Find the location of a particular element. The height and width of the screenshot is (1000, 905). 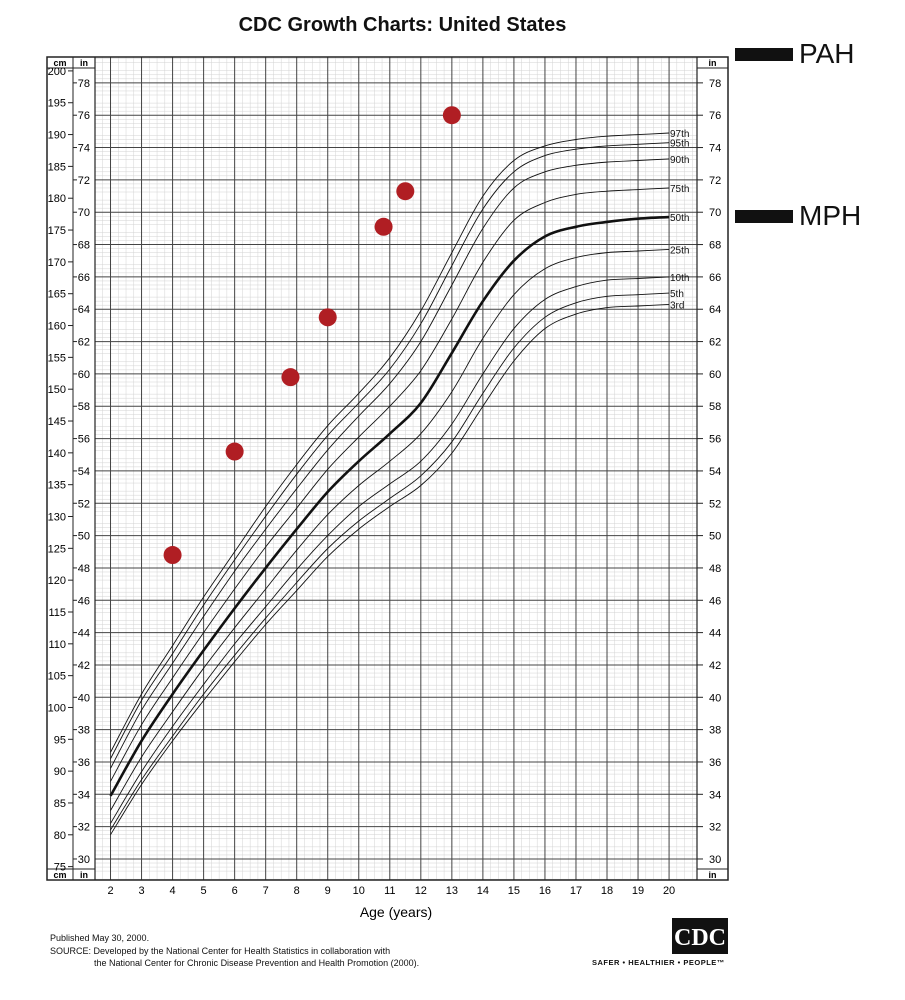

in-tick-label-left: 30 is located at coordinates (84, 860).